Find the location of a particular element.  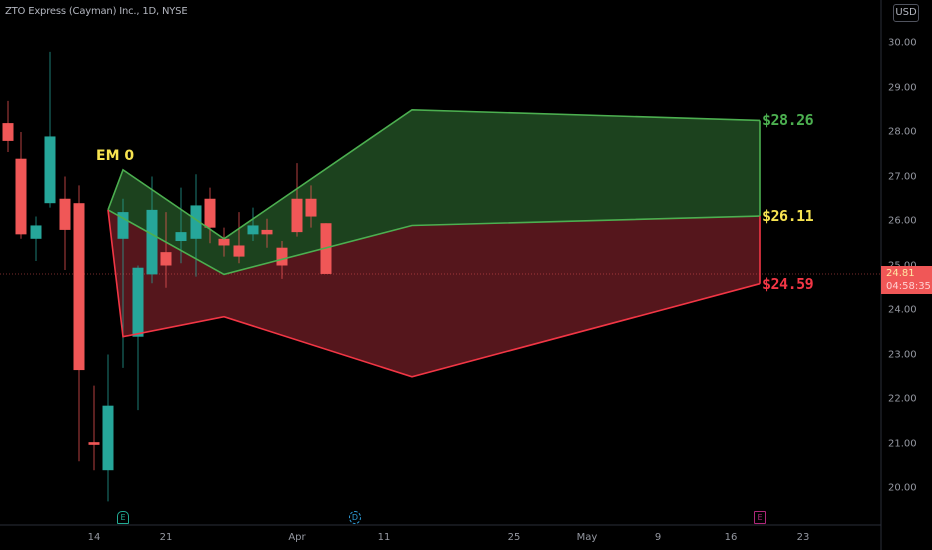

upper-level-label: $28.26 is located at coordinates (788, 120).